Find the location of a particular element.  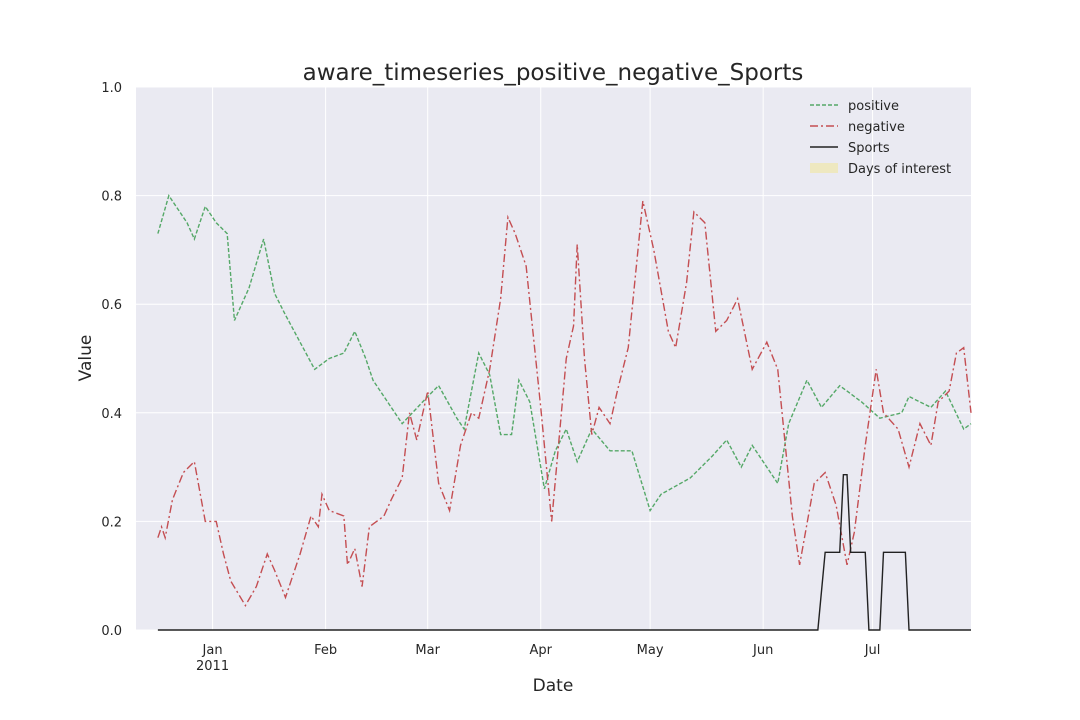

legend-label: negative is located at coordinates (876, 127).